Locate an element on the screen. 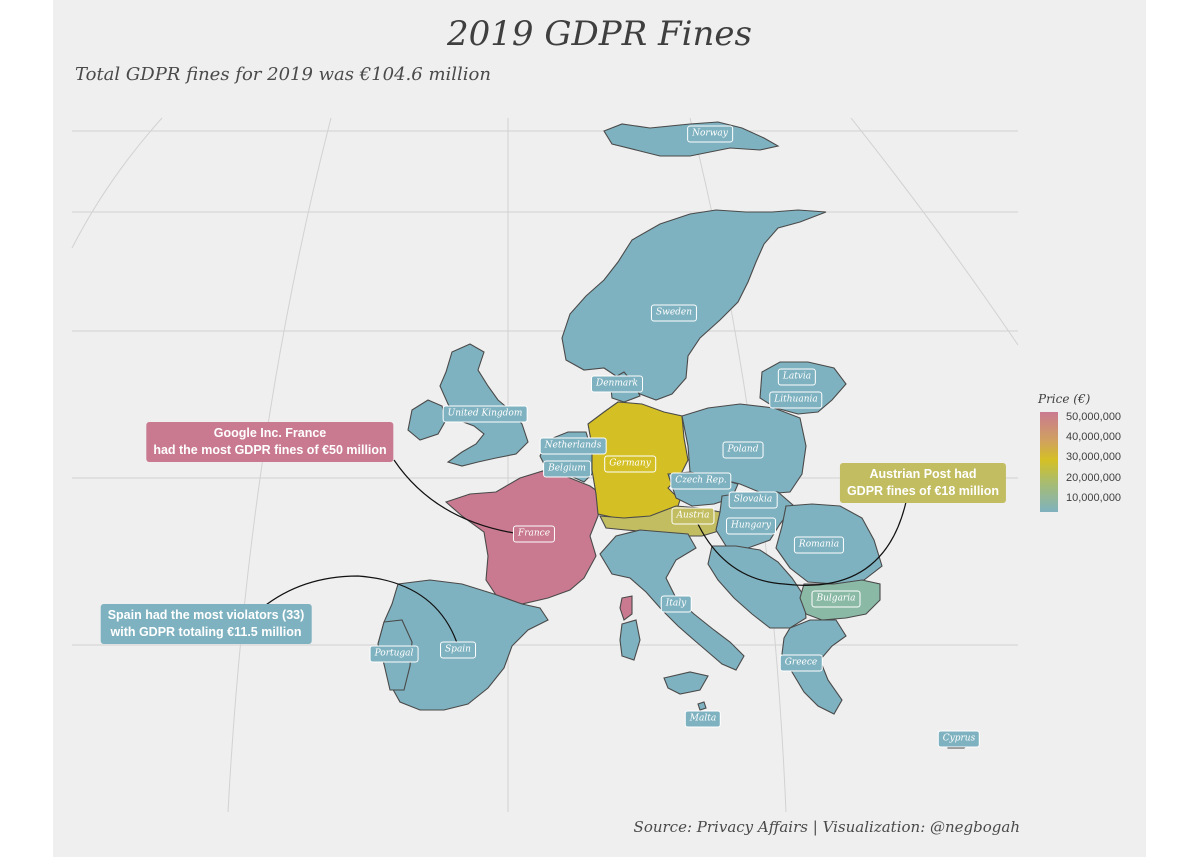  spain-curve is located at coordinates (361, 614).